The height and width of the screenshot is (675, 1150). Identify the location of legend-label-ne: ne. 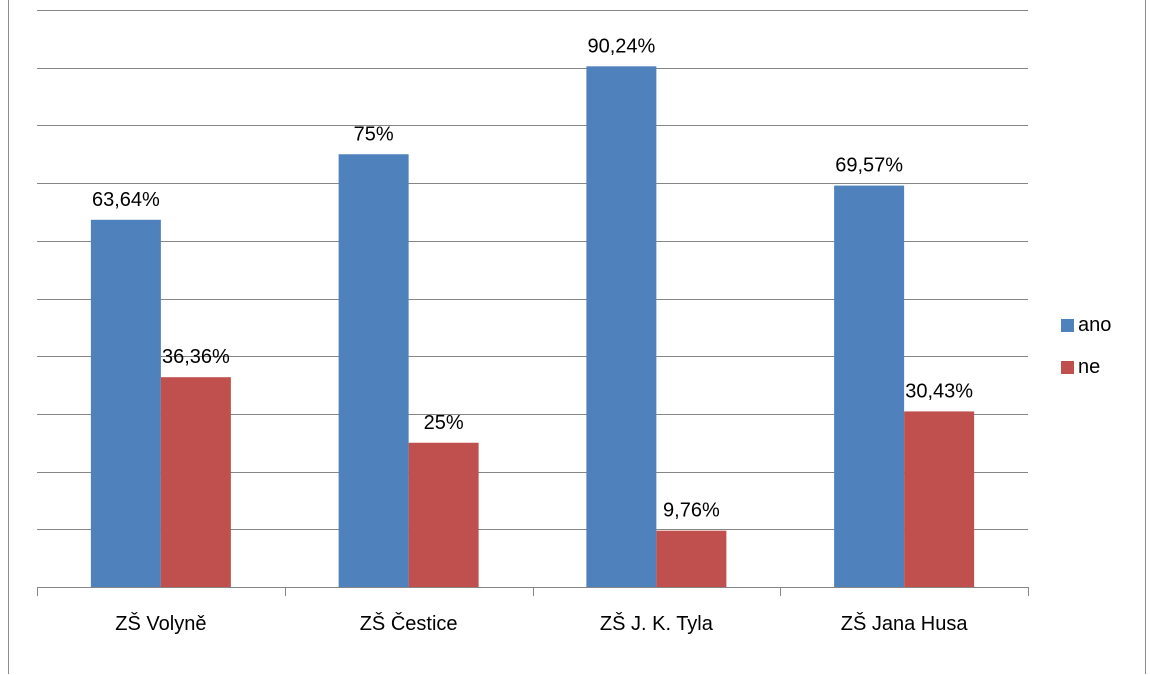
(1089, 366).